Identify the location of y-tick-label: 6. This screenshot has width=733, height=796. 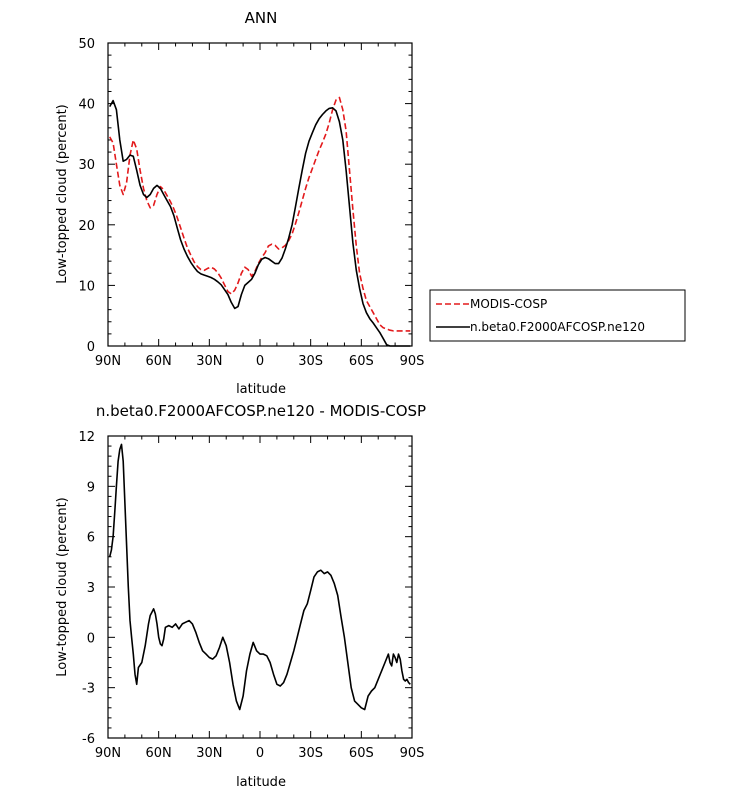
(91, 538).